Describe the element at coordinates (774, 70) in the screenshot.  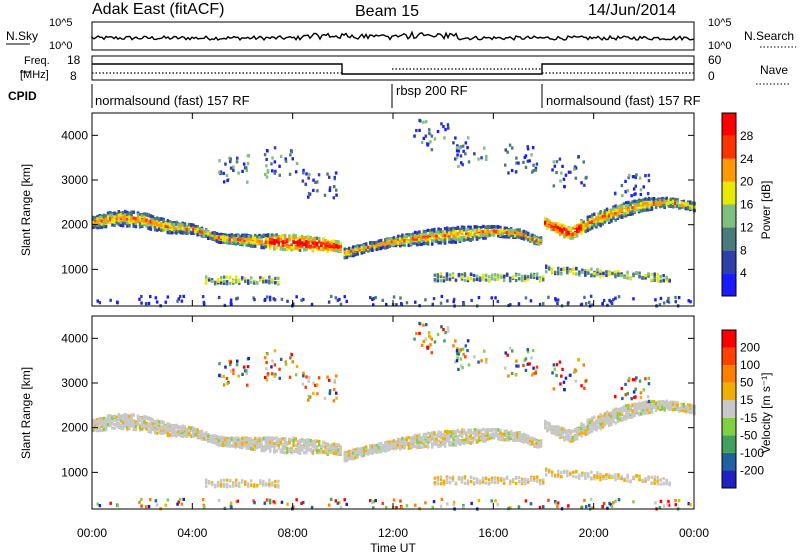
I see `nave-label: Nave` at that location.